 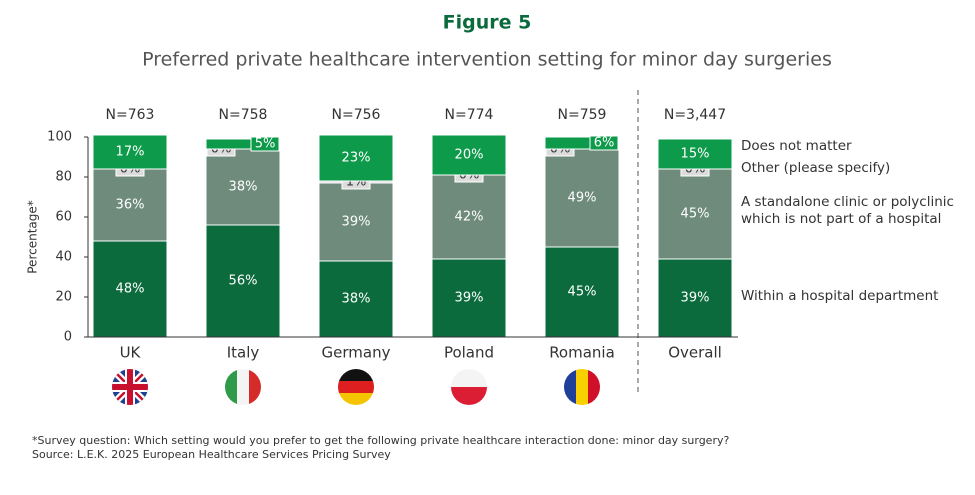 I want to click on value-label: 56%, so click(x=243, y=281).